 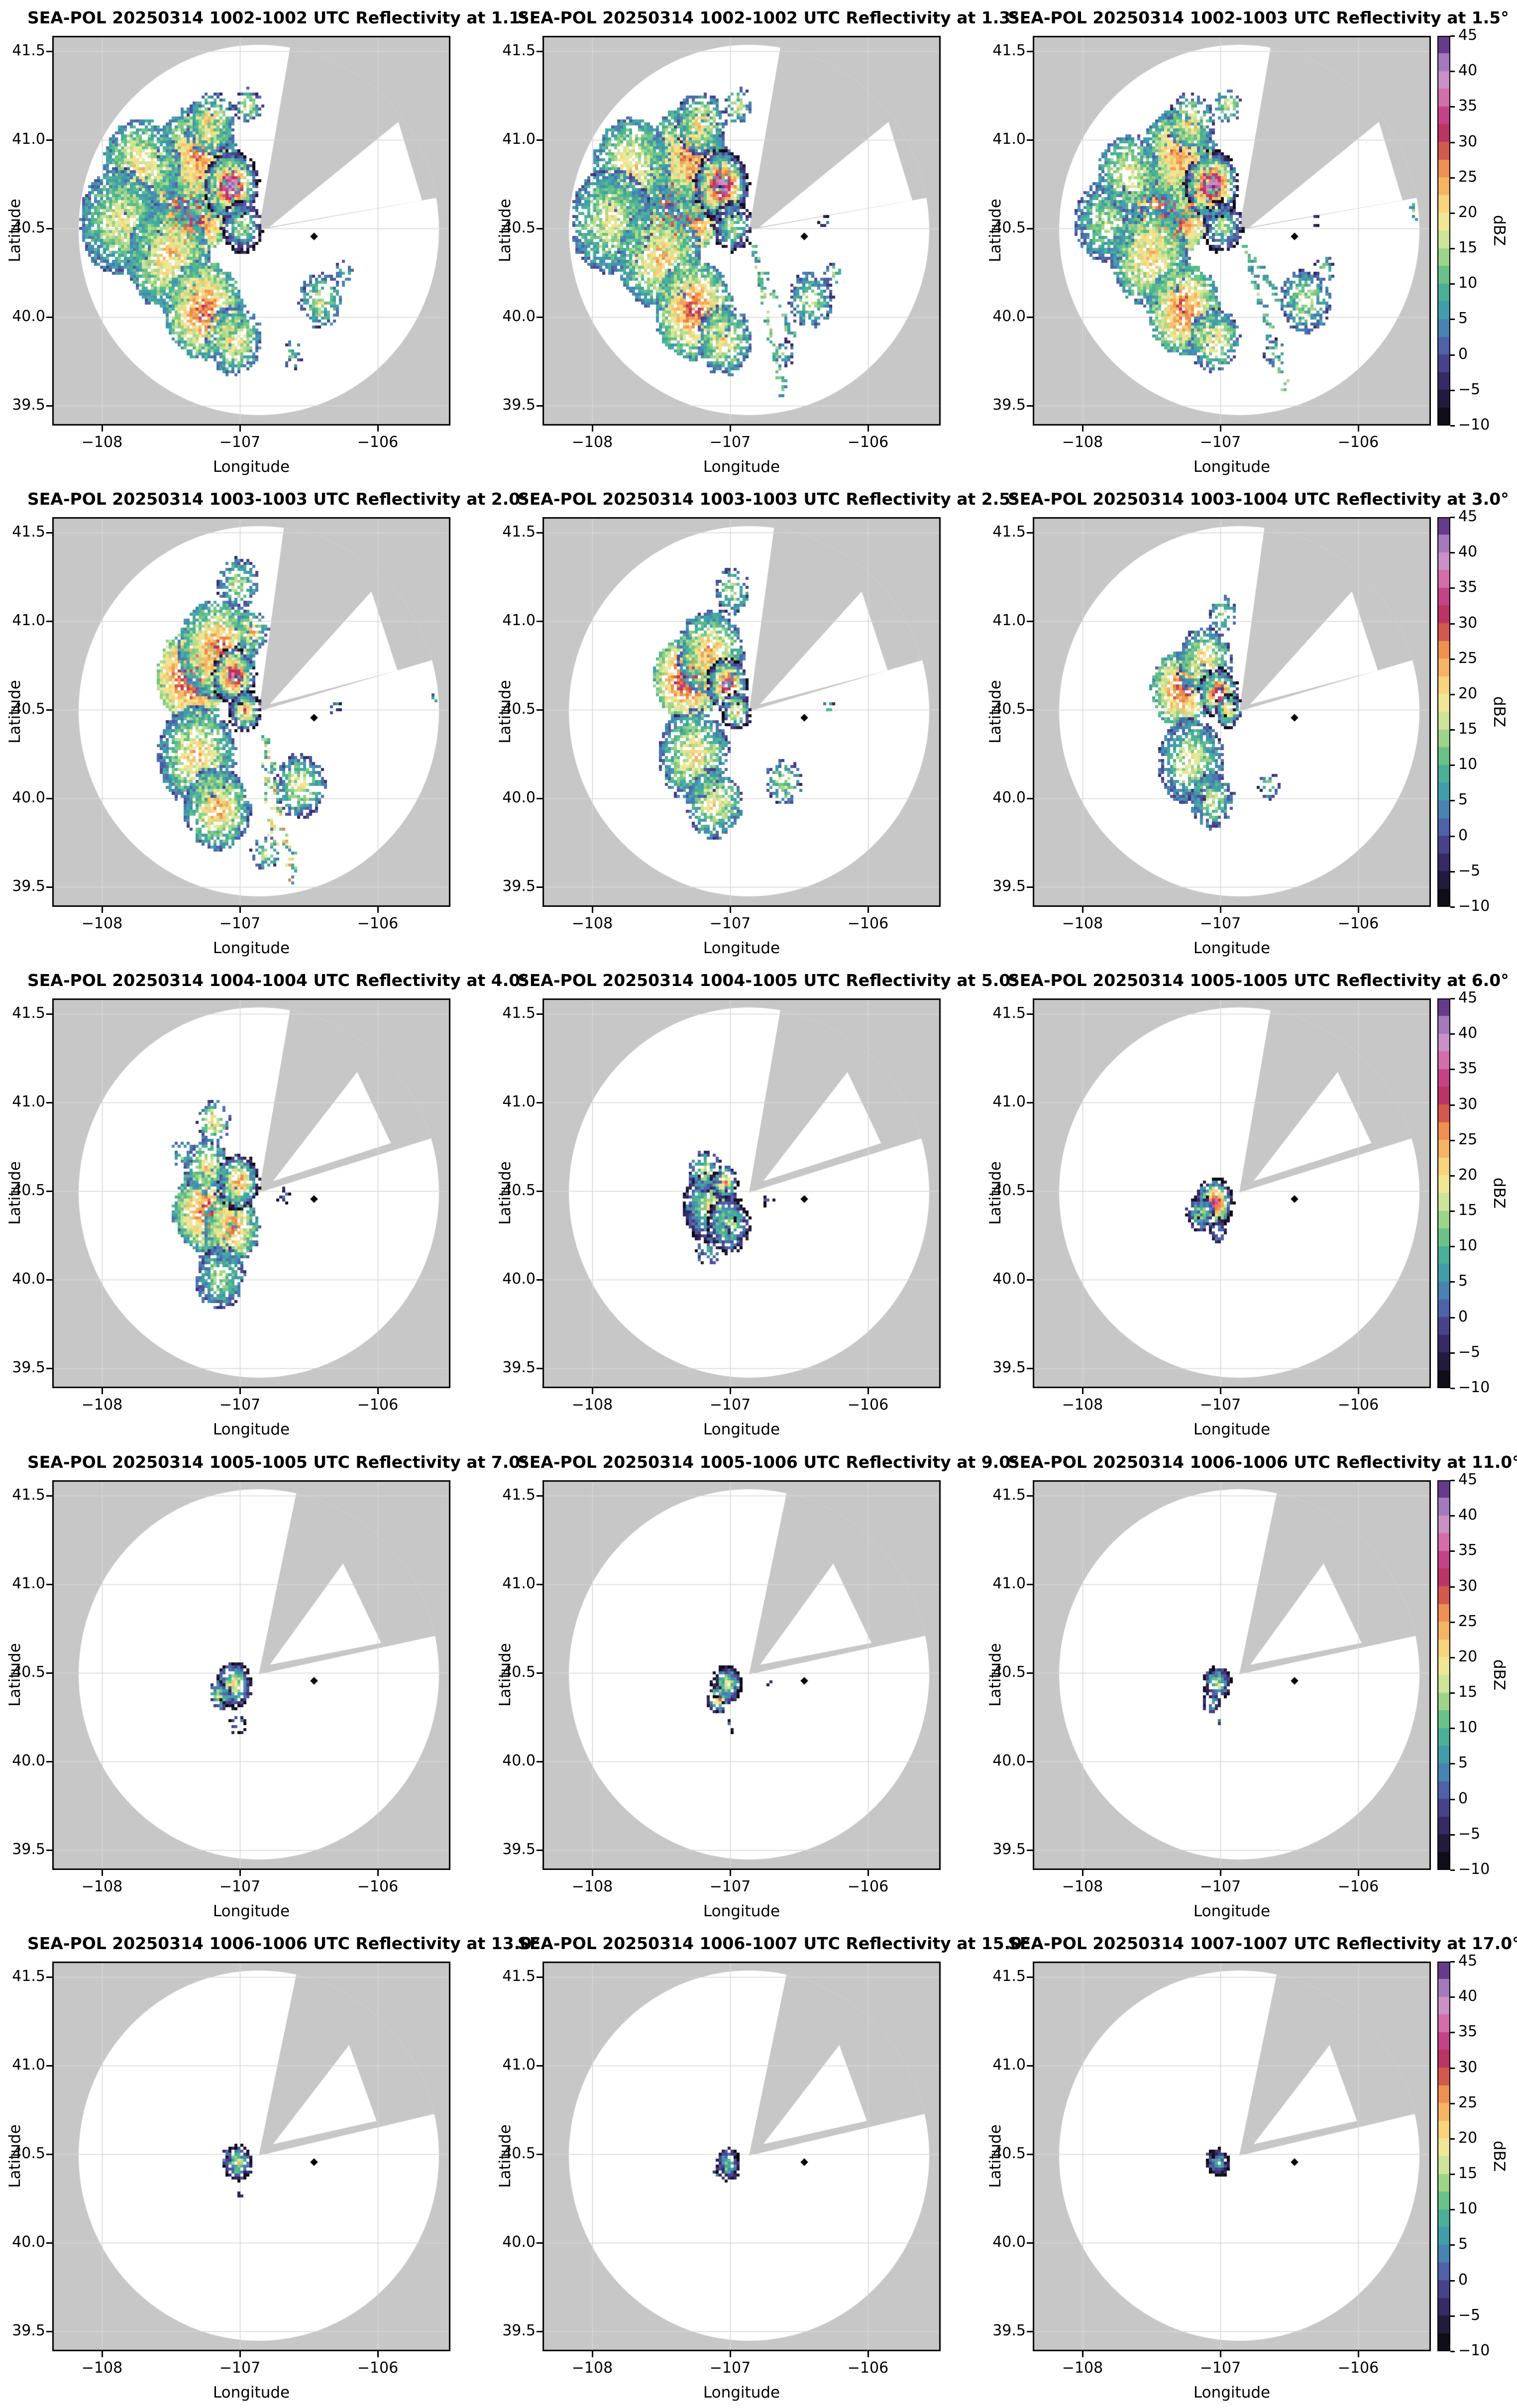 I want to click on colorbar-tick-label: 0, so click(x=1463, y=1316).